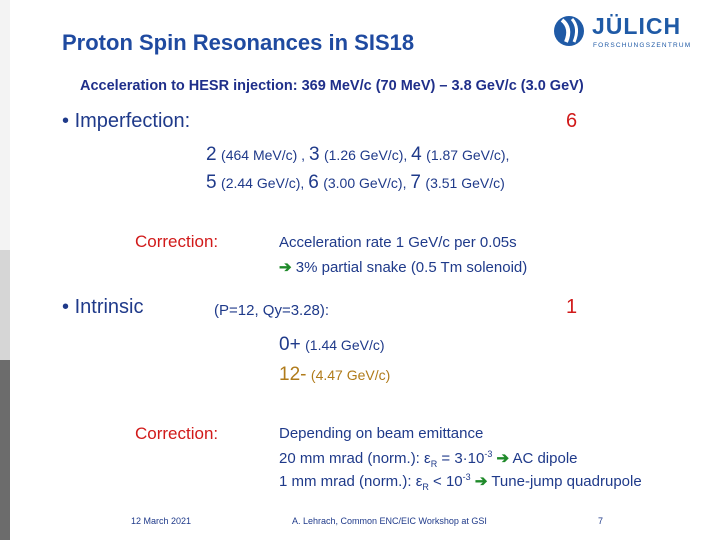 The width and height of the screenshot is (720, 540). I want to click on intrinsic-correction-line-1: Depending on beam emittance, so click(381, 433).